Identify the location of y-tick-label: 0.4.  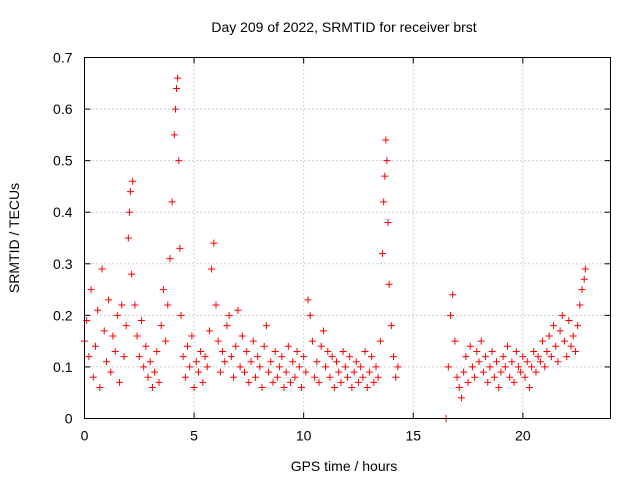
(63, 212).